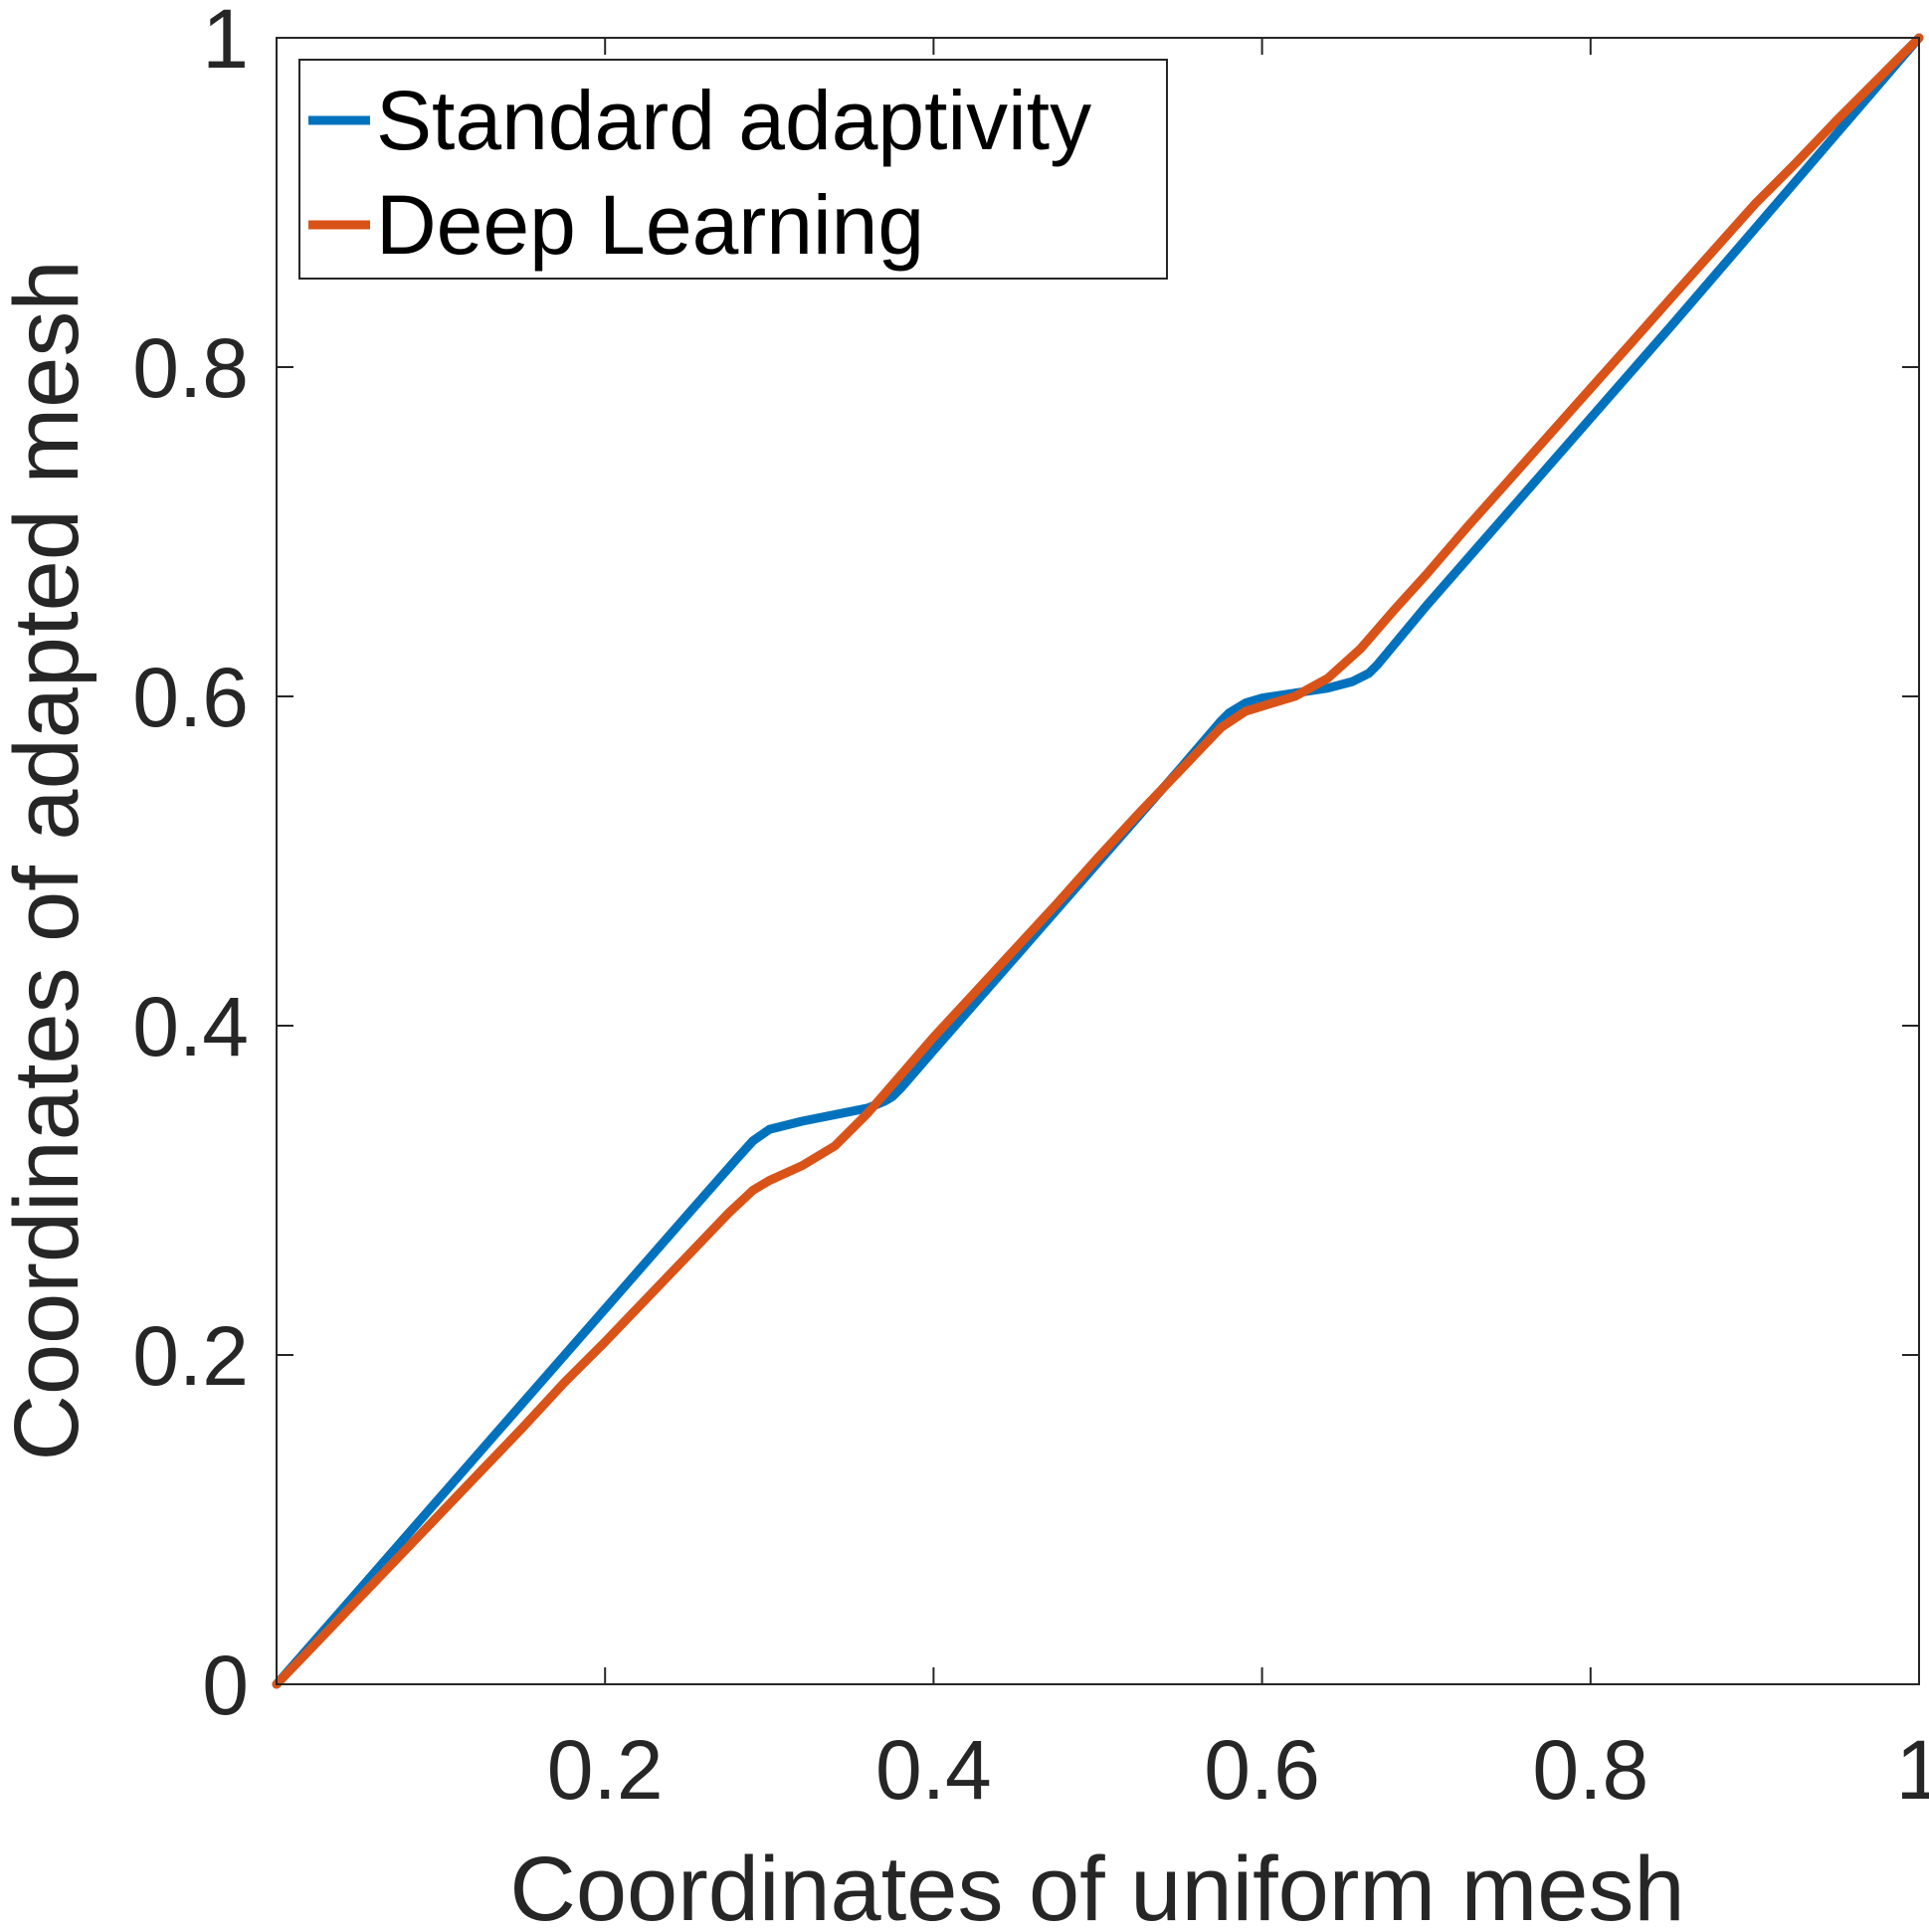 The width and height of the screenshot is (1929, 1932). Describe the element at coordinates (190, 1356) in the screenshot. I see `y-tick-label: 0.2` at that location.